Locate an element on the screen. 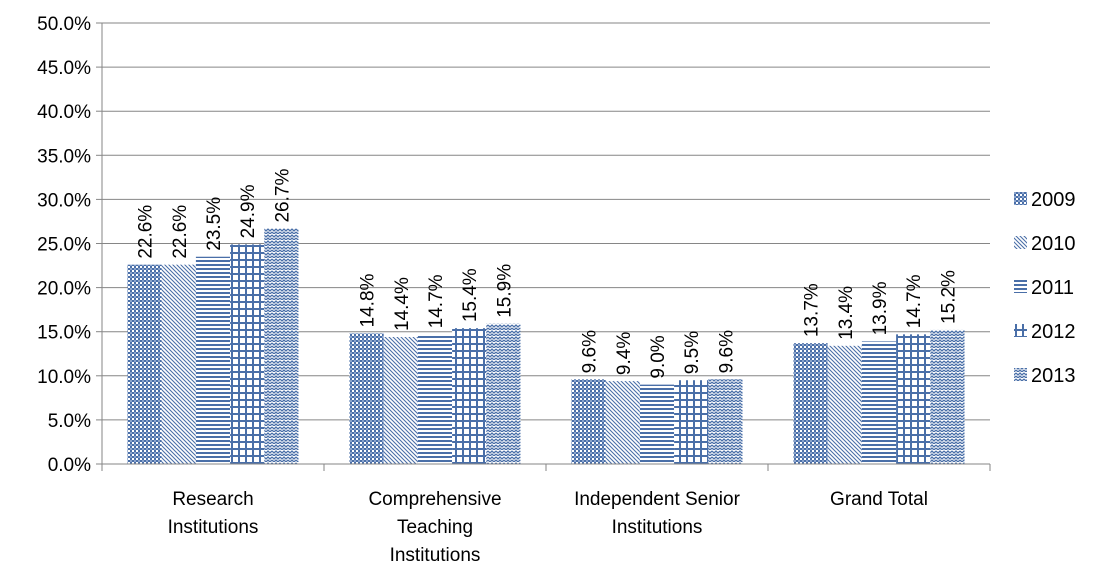 This screenshot has width=1108, height=578. data-label: 14.8% is located at coordinates (368, 300).